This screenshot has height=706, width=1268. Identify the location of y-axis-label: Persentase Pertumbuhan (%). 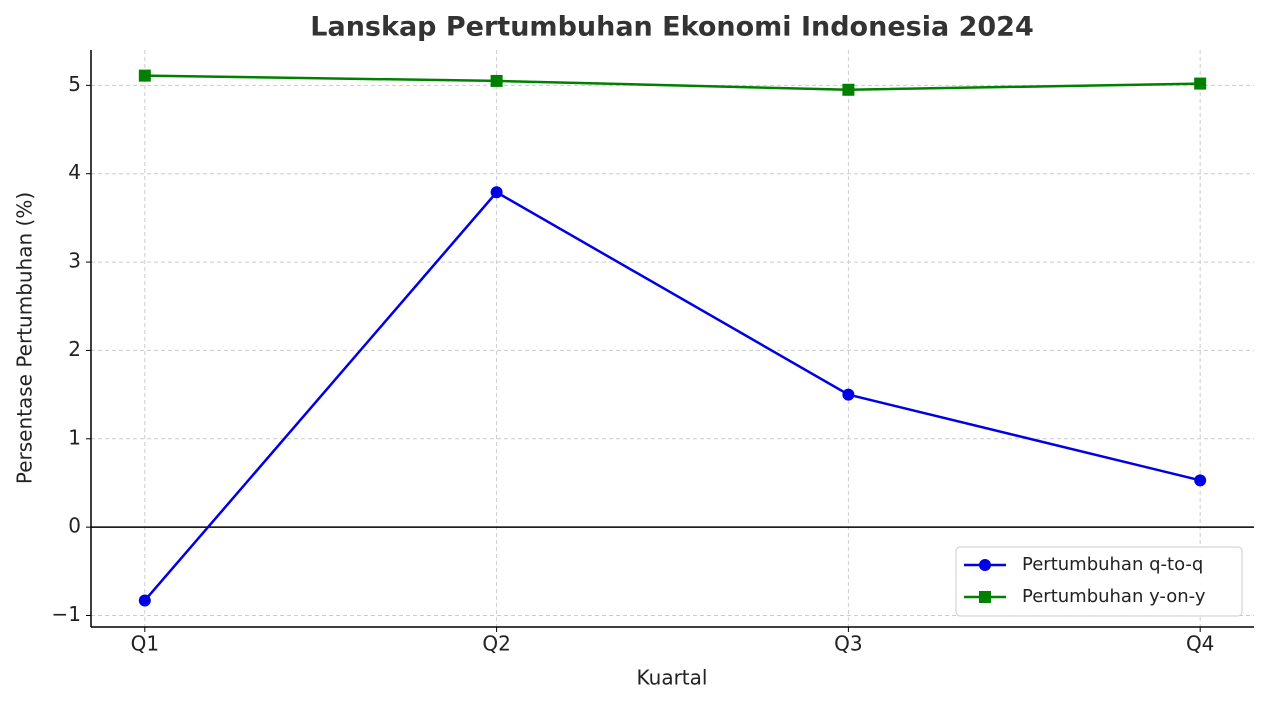
(25, 338).